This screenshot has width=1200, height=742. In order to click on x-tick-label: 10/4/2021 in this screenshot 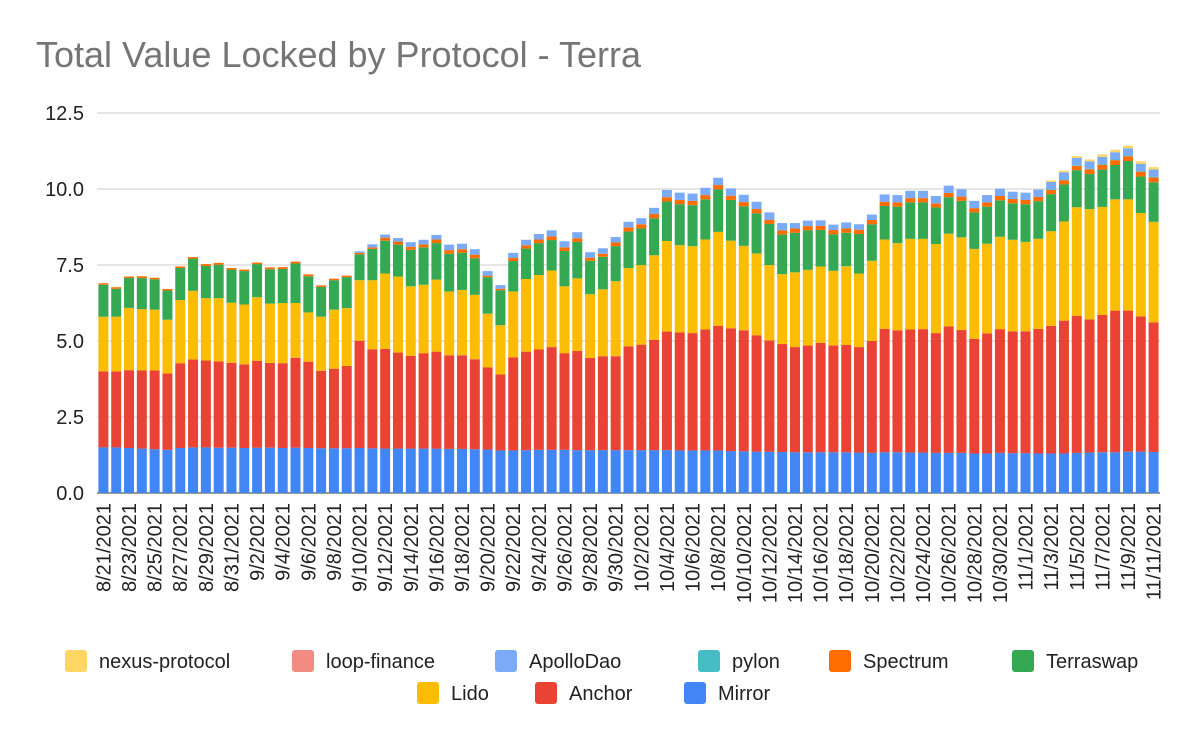, I will do `click(668, 547)`.